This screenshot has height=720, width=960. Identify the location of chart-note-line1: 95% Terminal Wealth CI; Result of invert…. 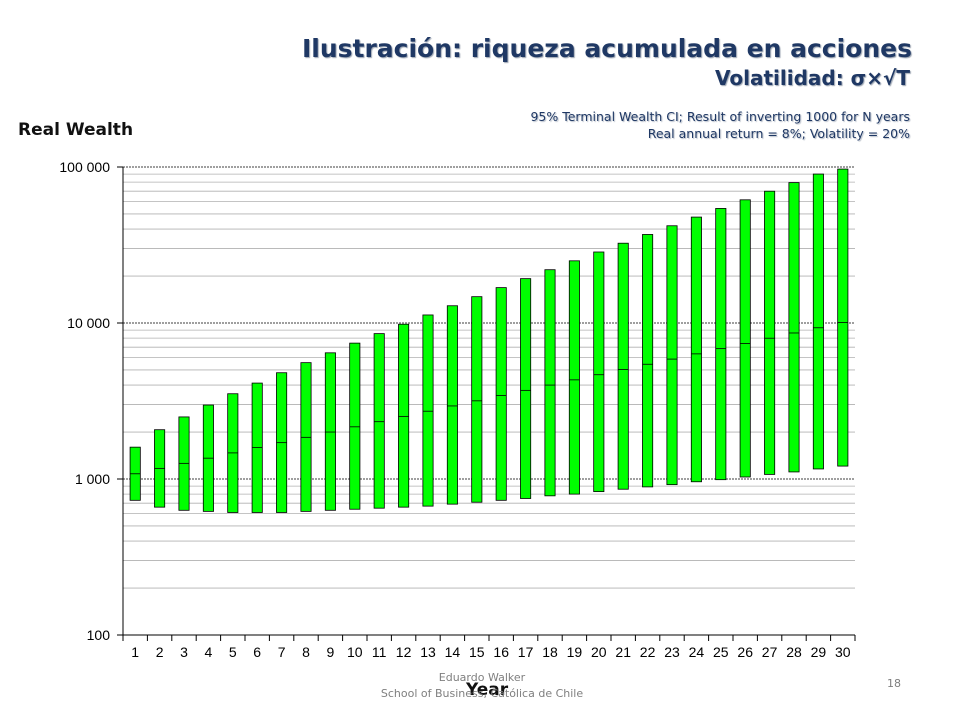
(720, 116).